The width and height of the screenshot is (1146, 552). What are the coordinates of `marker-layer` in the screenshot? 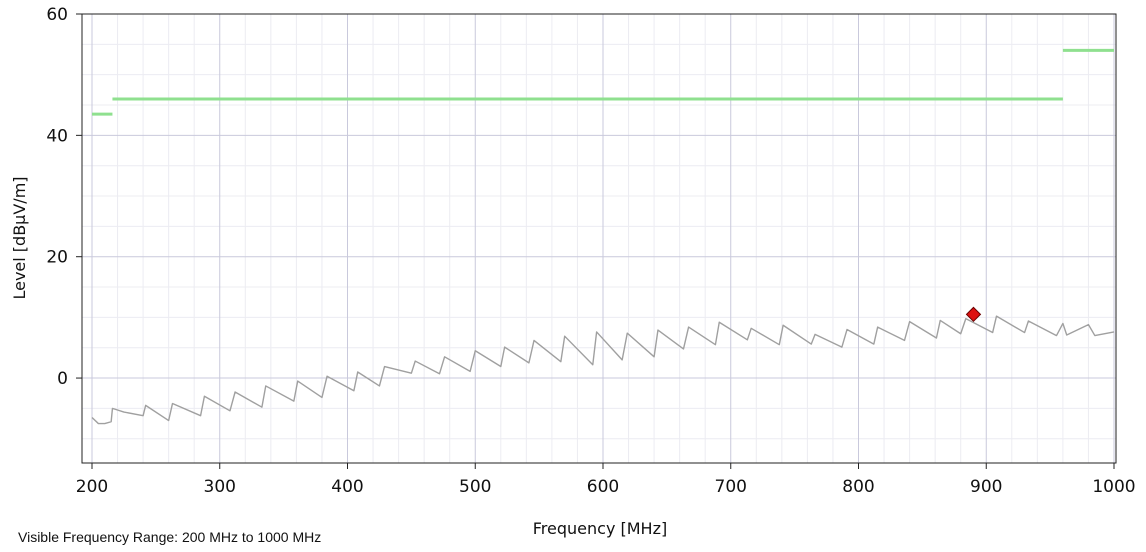 It's located at (973, 314).